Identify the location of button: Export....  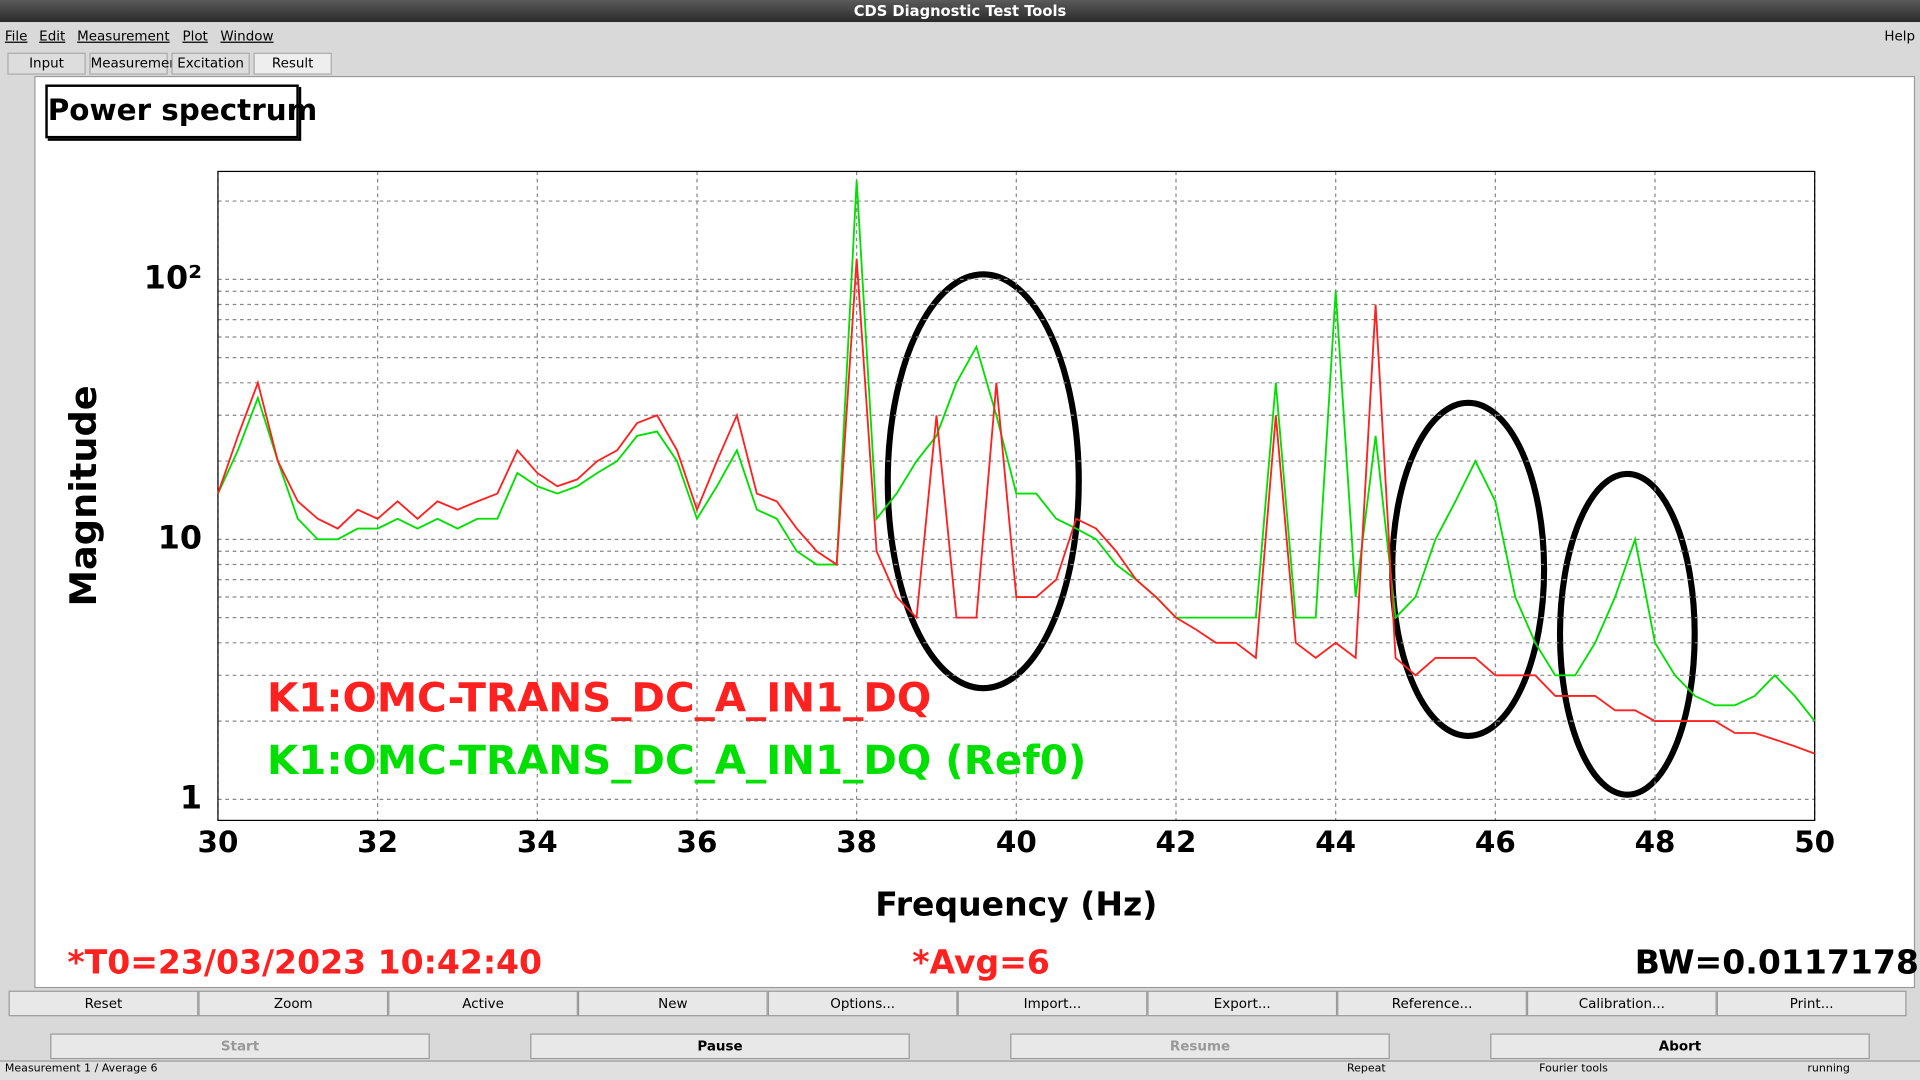
(1242, 1003).